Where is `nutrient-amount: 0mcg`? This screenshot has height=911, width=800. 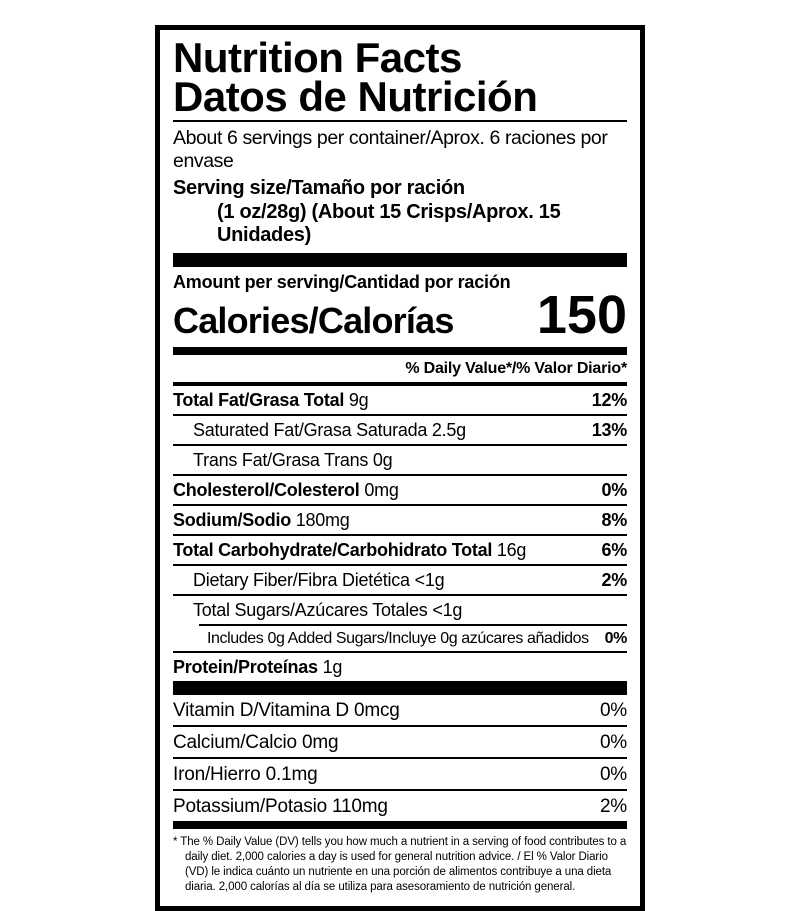 nutrient-amount: 0mcg is located at coordinates (376, 710).